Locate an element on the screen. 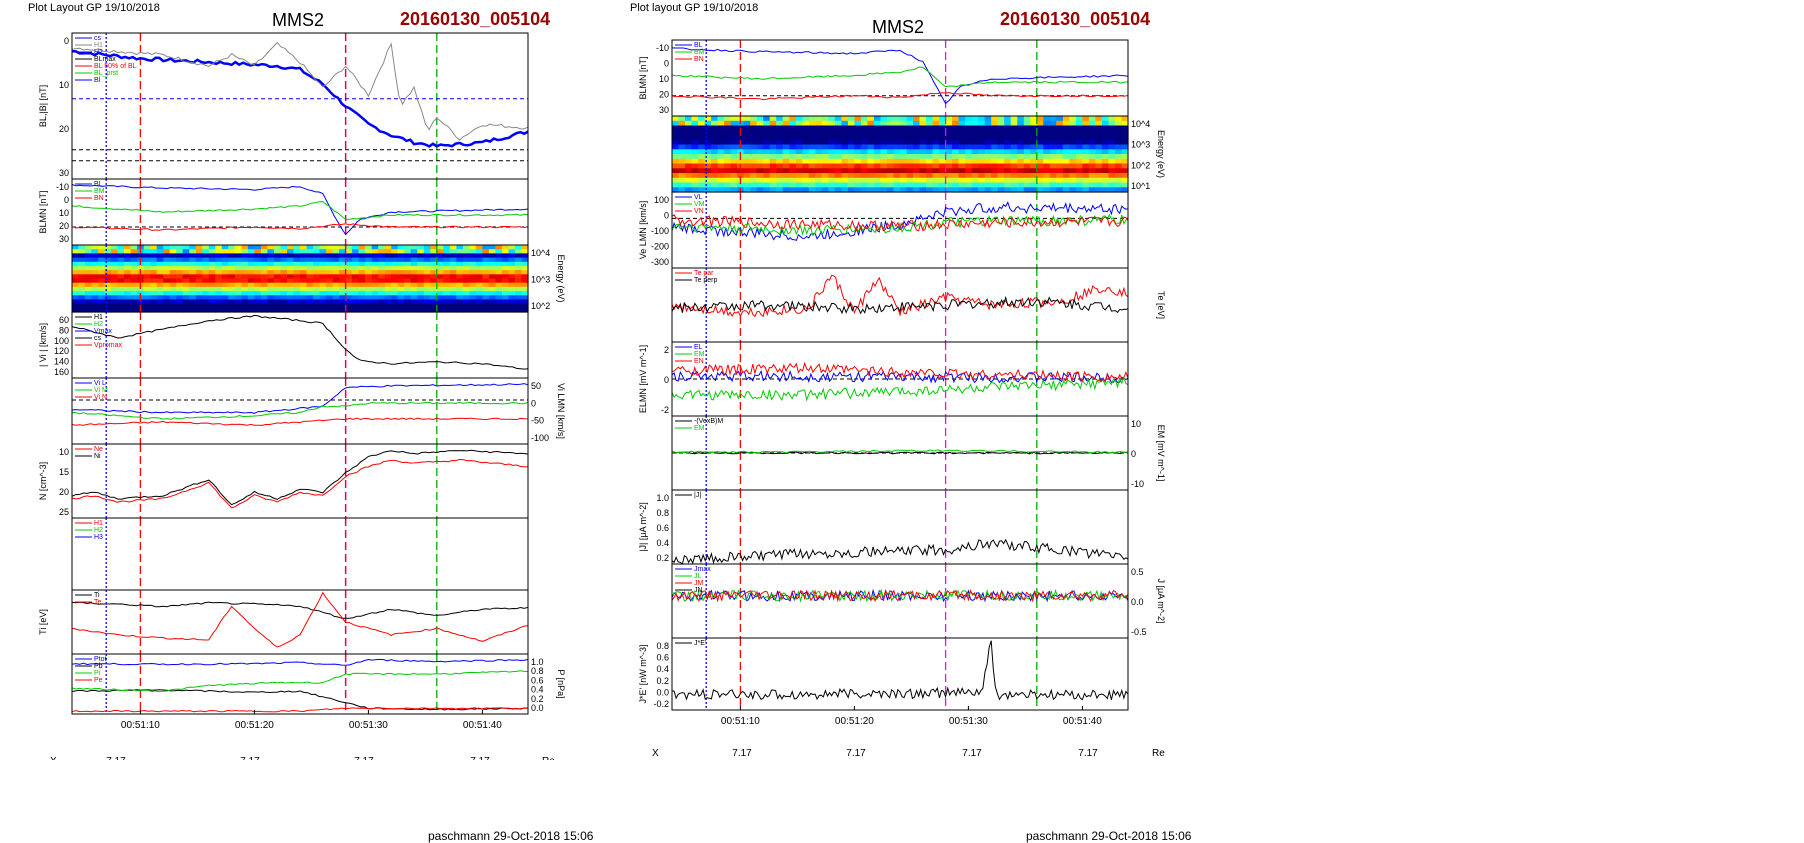  legend-entry: Ti is located at coordinates (97, 595).